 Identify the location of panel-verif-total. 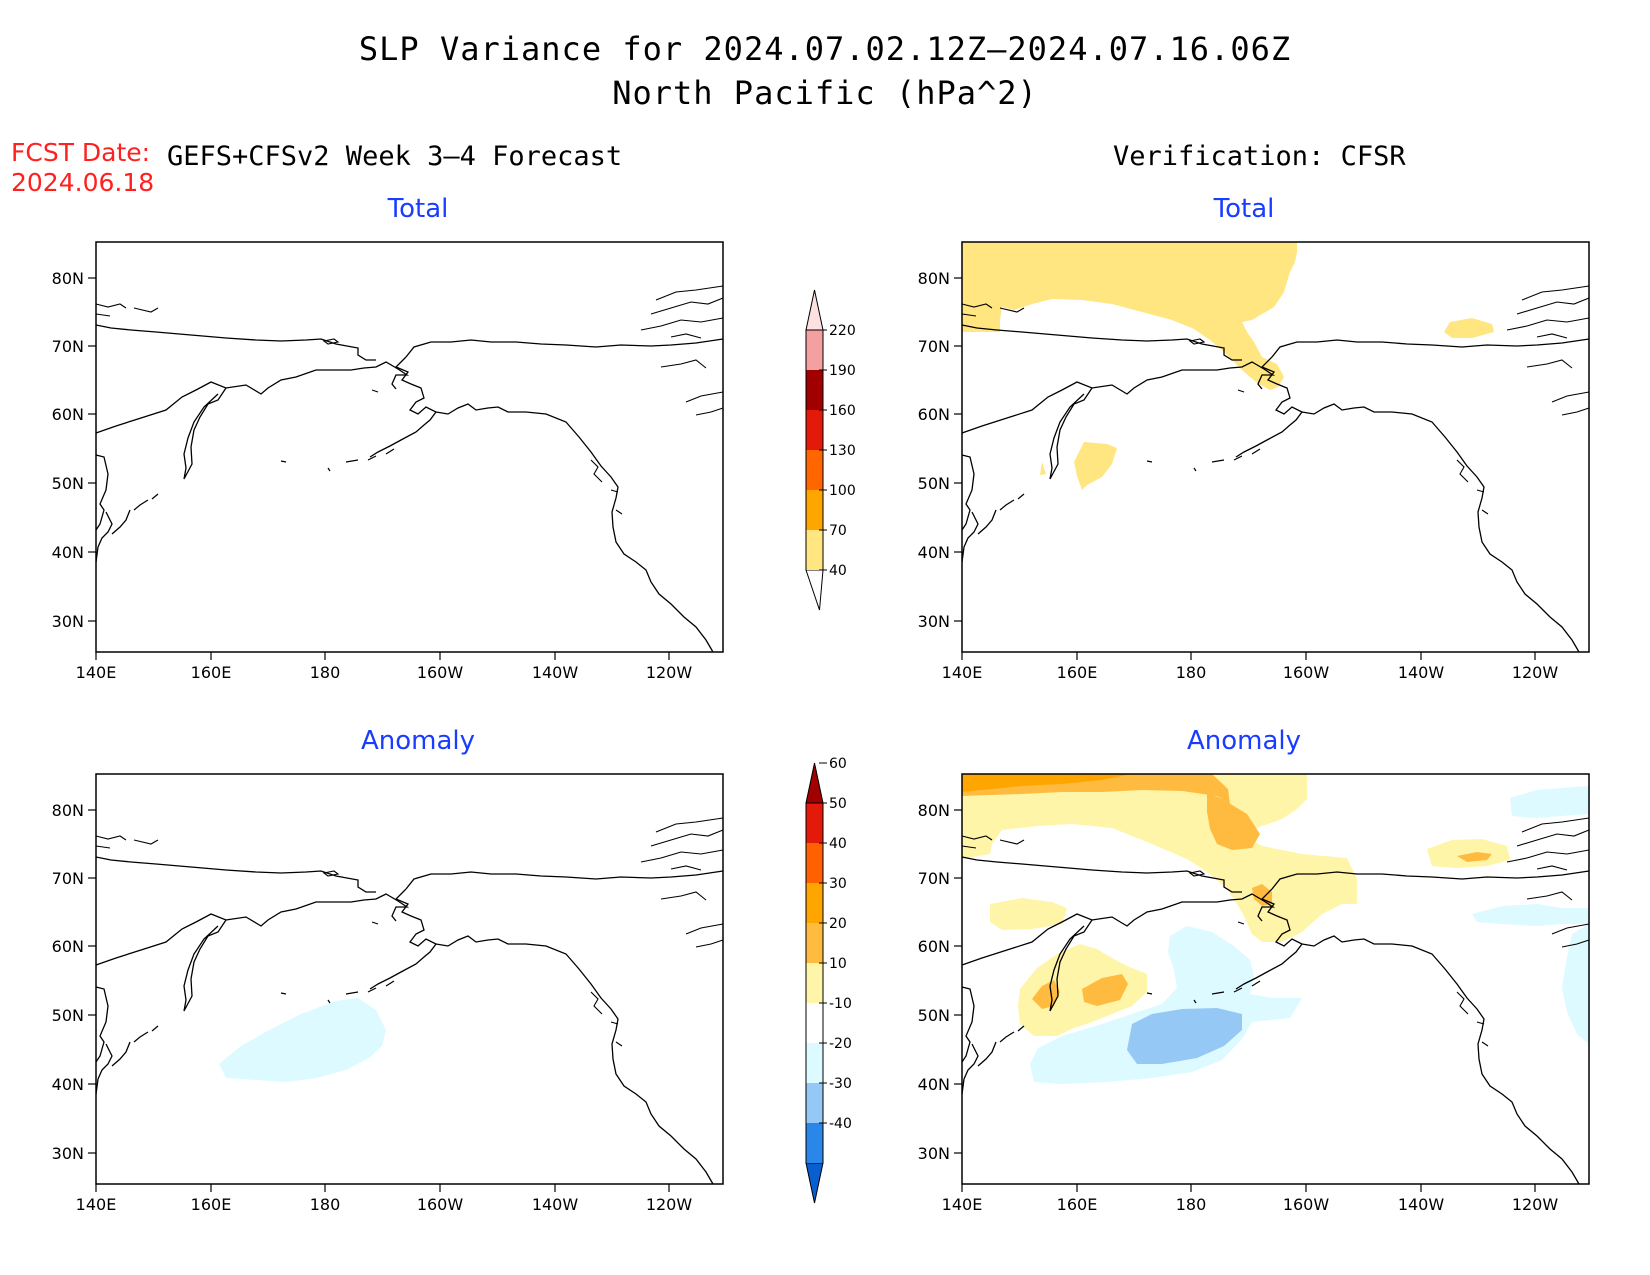
(1275, 447).